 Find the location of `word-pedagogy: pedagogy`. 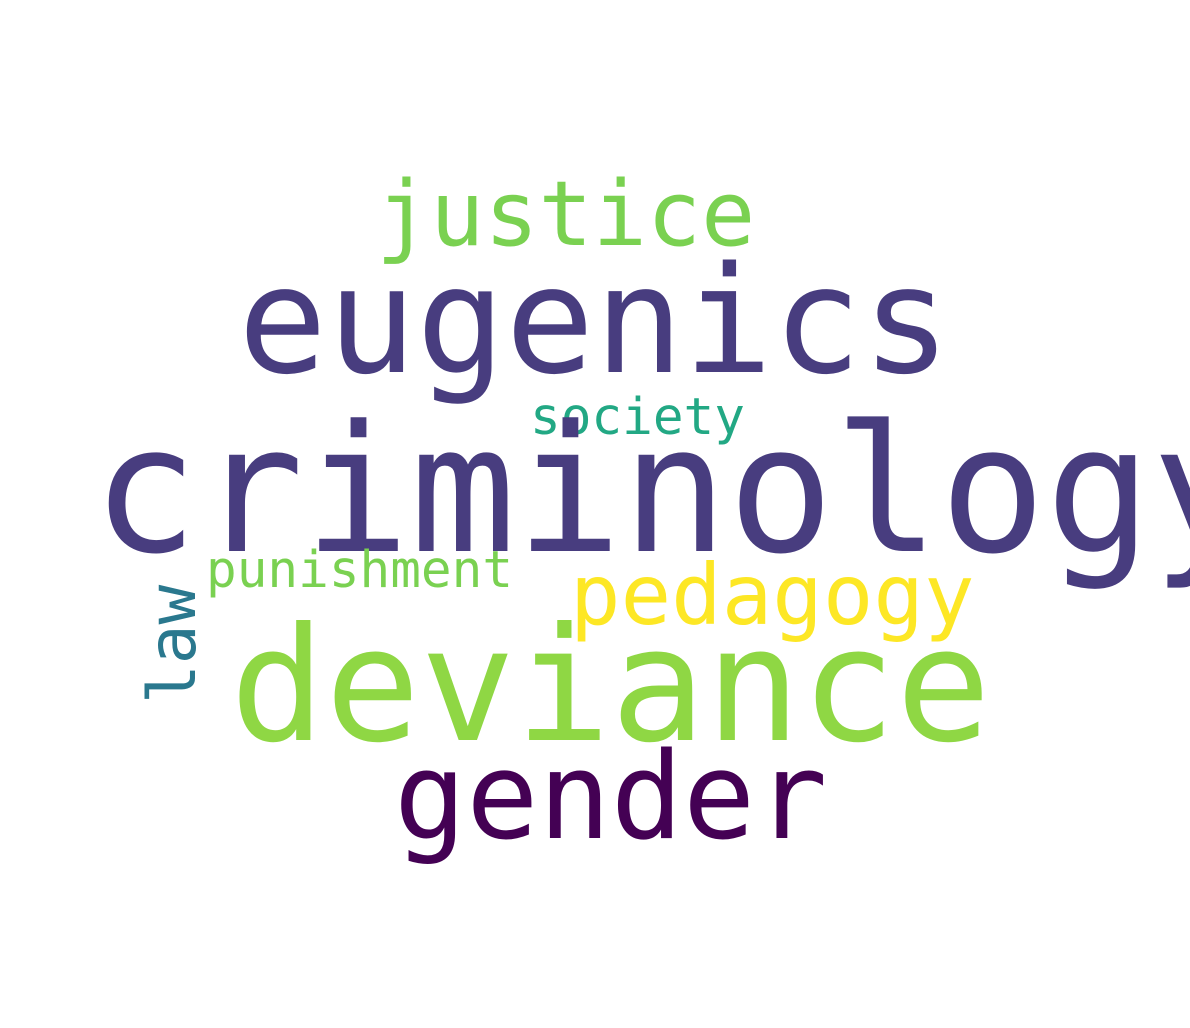

word-pedagogy: pedagogy is located at coordinates (772, 595).